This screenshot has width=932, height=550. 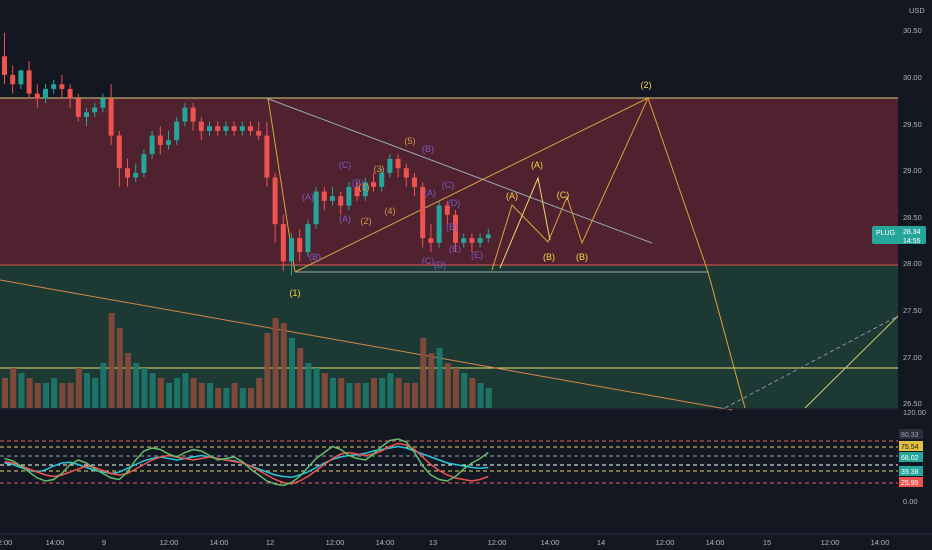 What do you see at coordinates (364, 187) in the screenshot?
I see `wave-label-orange: (1)` at bounding box center [364, 187].